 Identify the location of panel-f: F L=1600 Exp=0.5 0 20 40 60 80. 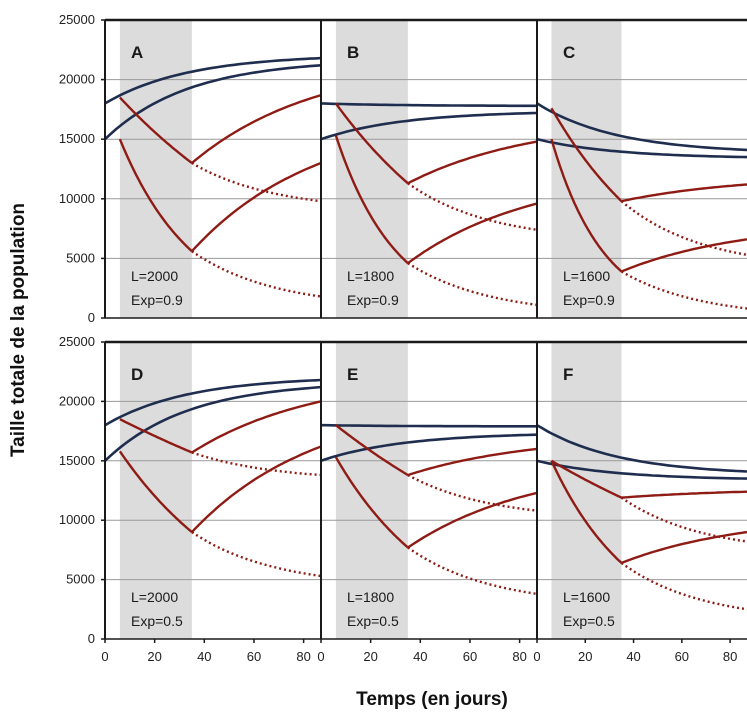
(640, 502).